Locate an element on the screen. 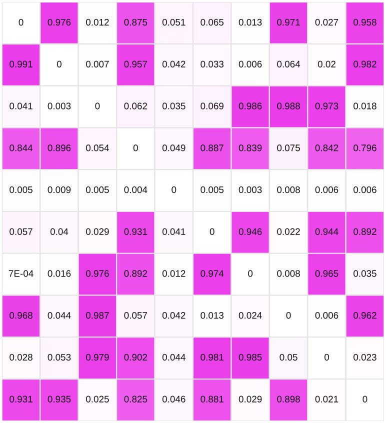 The width and height of the screenshot is (386, 423). data-label: 0.018 is located at coordinates (365, 106).